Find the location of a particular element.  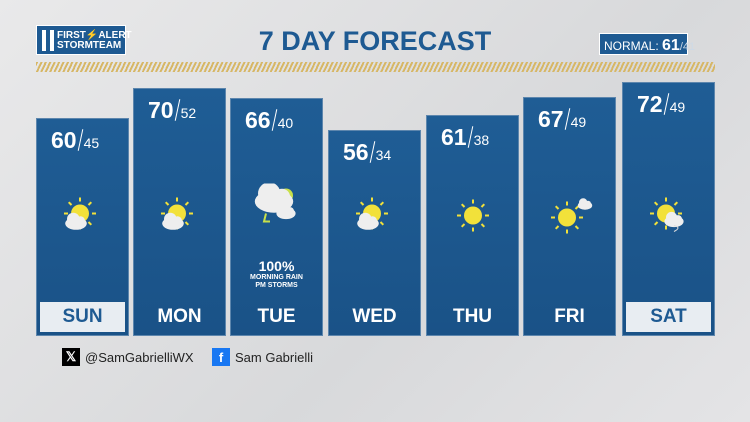

low-temp: 45 is located at coordinates (91, 143).